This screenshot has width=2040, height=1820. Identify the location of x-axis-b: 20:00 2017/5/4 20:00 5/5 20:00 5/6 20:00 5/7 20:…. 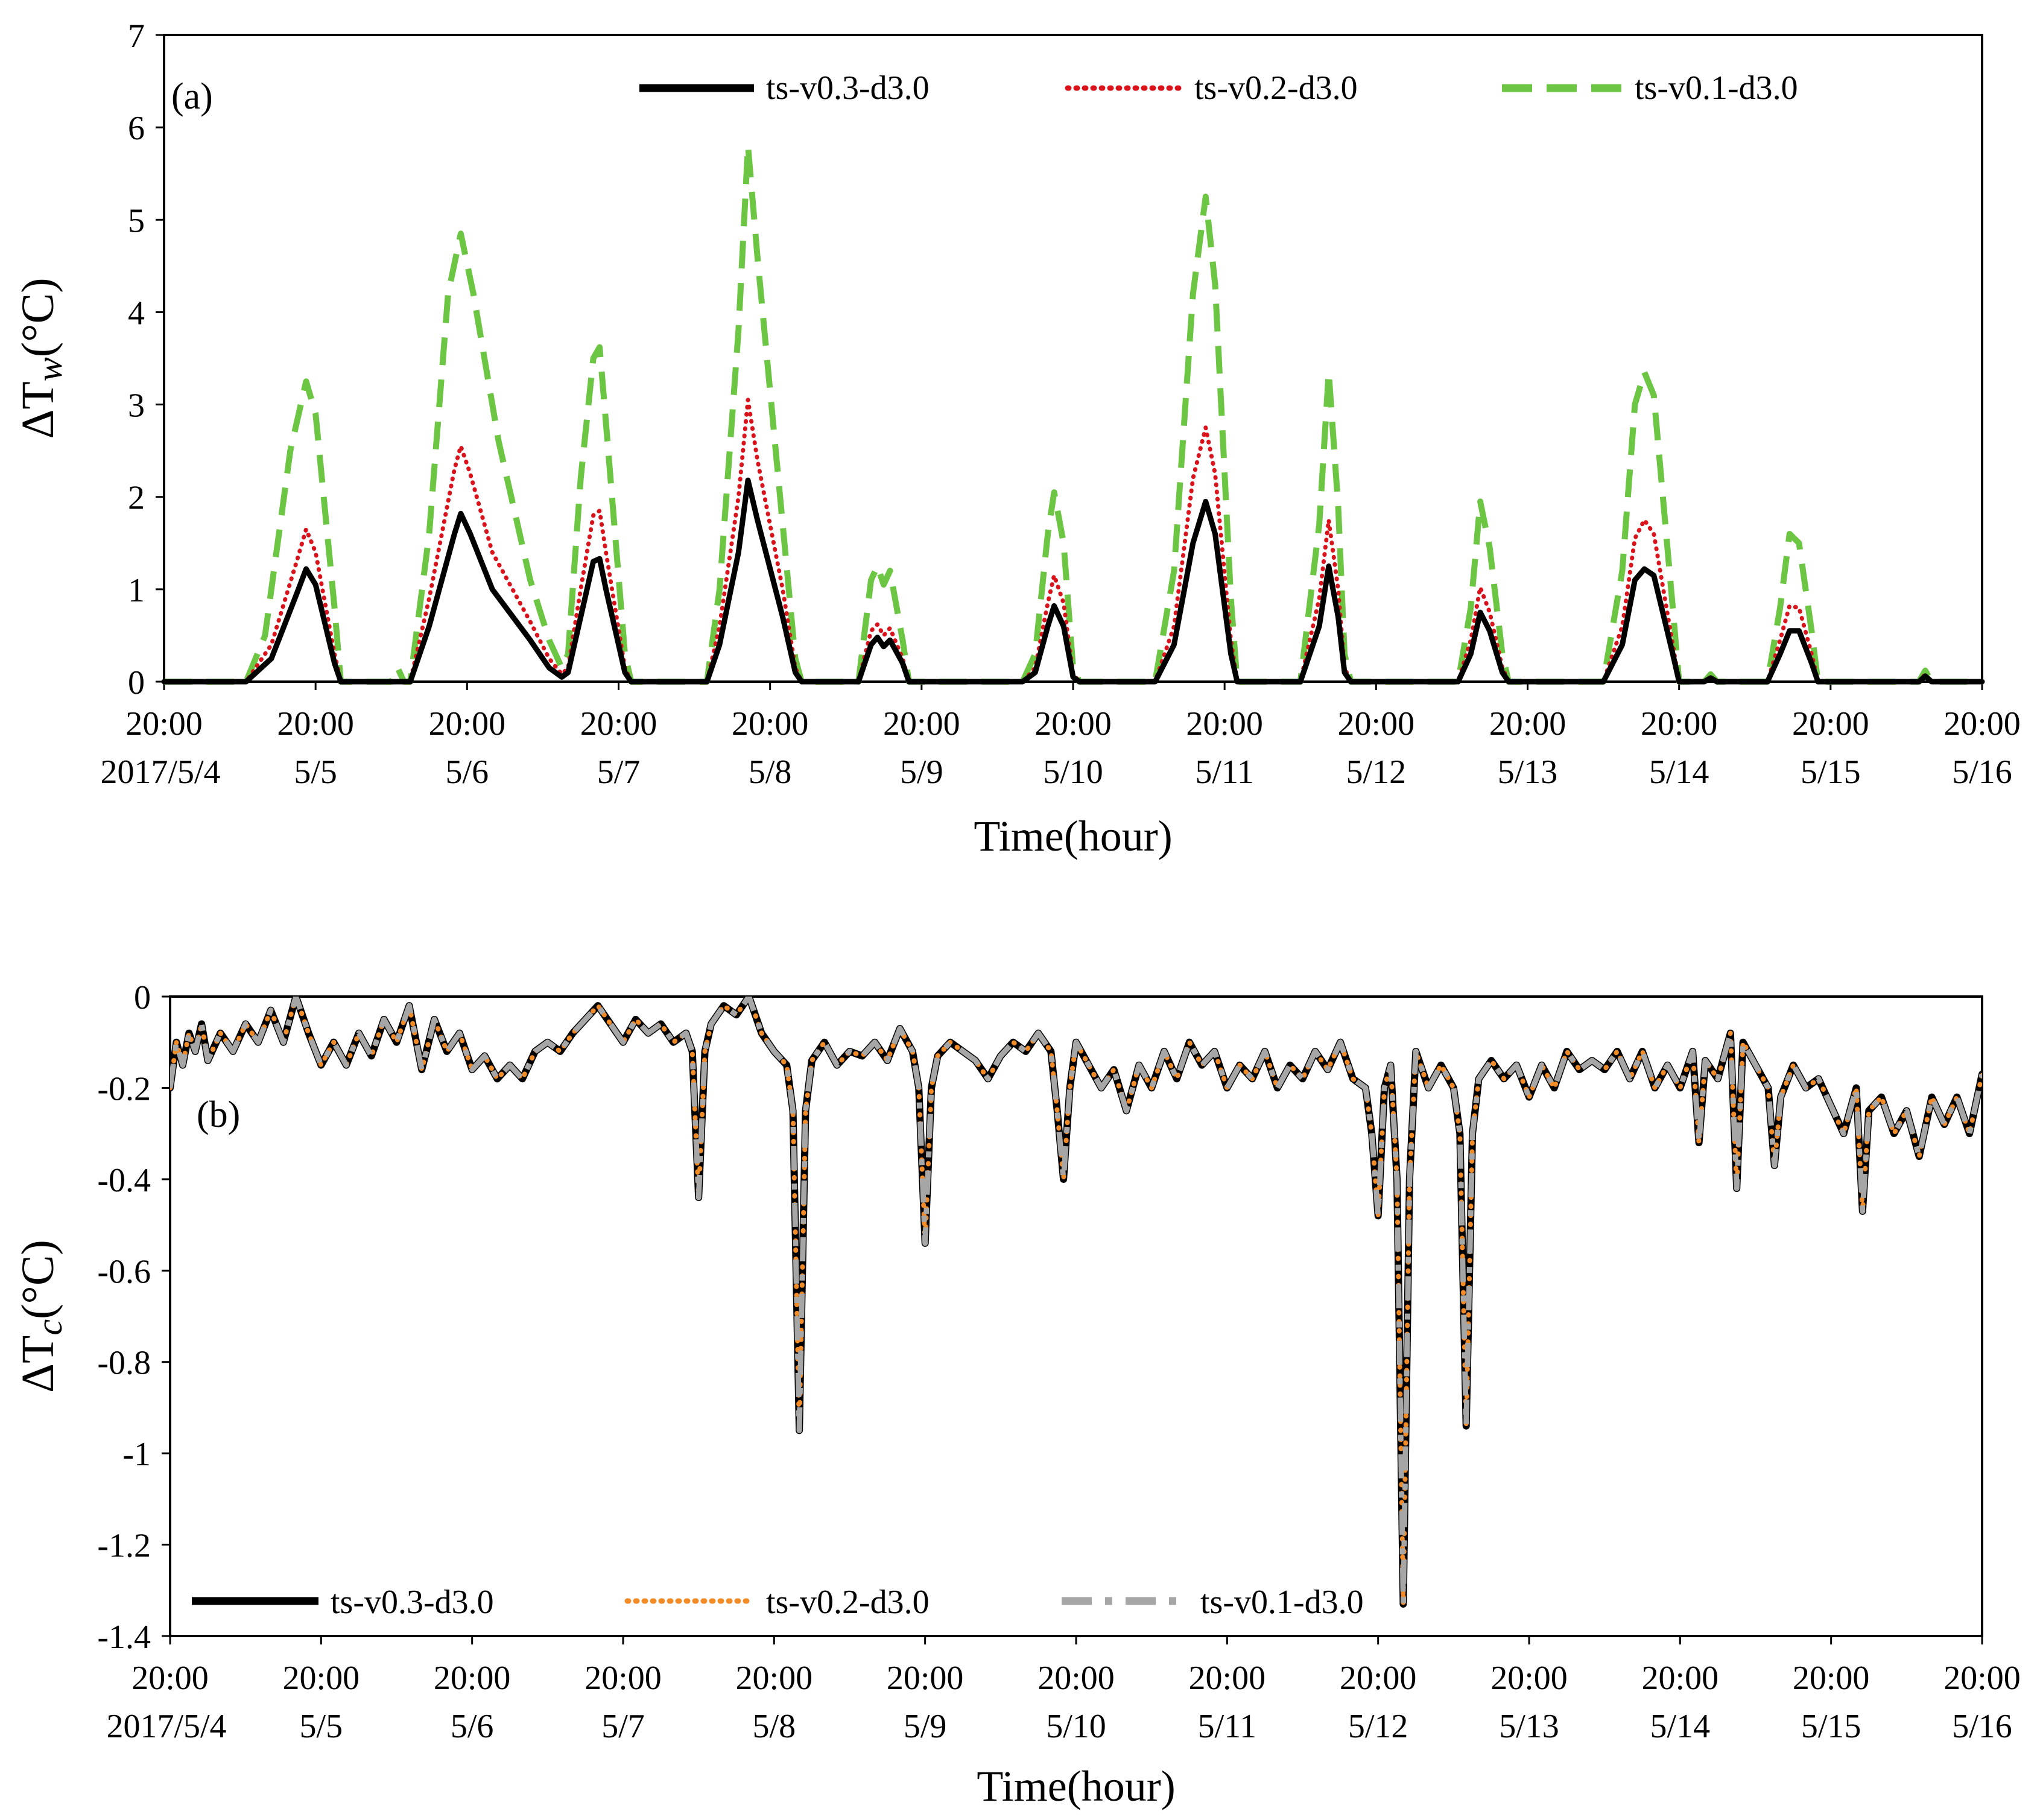
(1063, 1691).